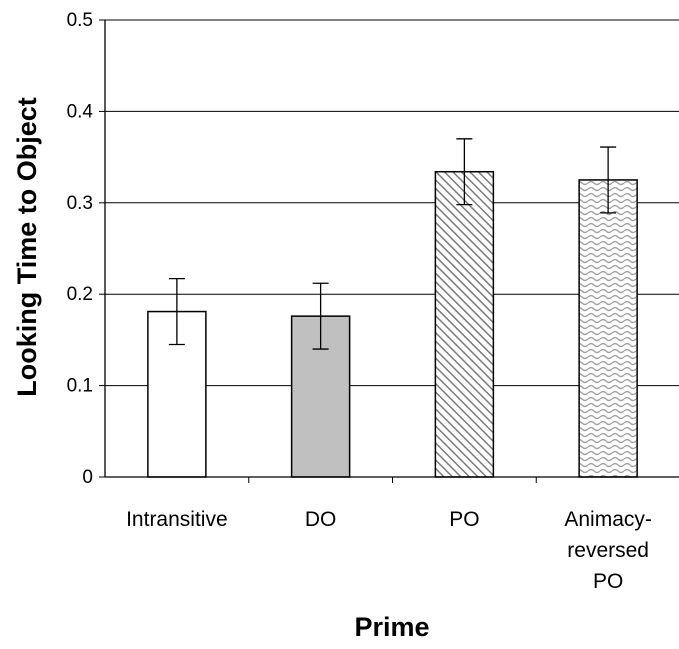 This screenshot has width=679, height=649. Describe the element at coordinates (608, 550) in the screenshot. I see `category-label-3-1: reversed` at that location.